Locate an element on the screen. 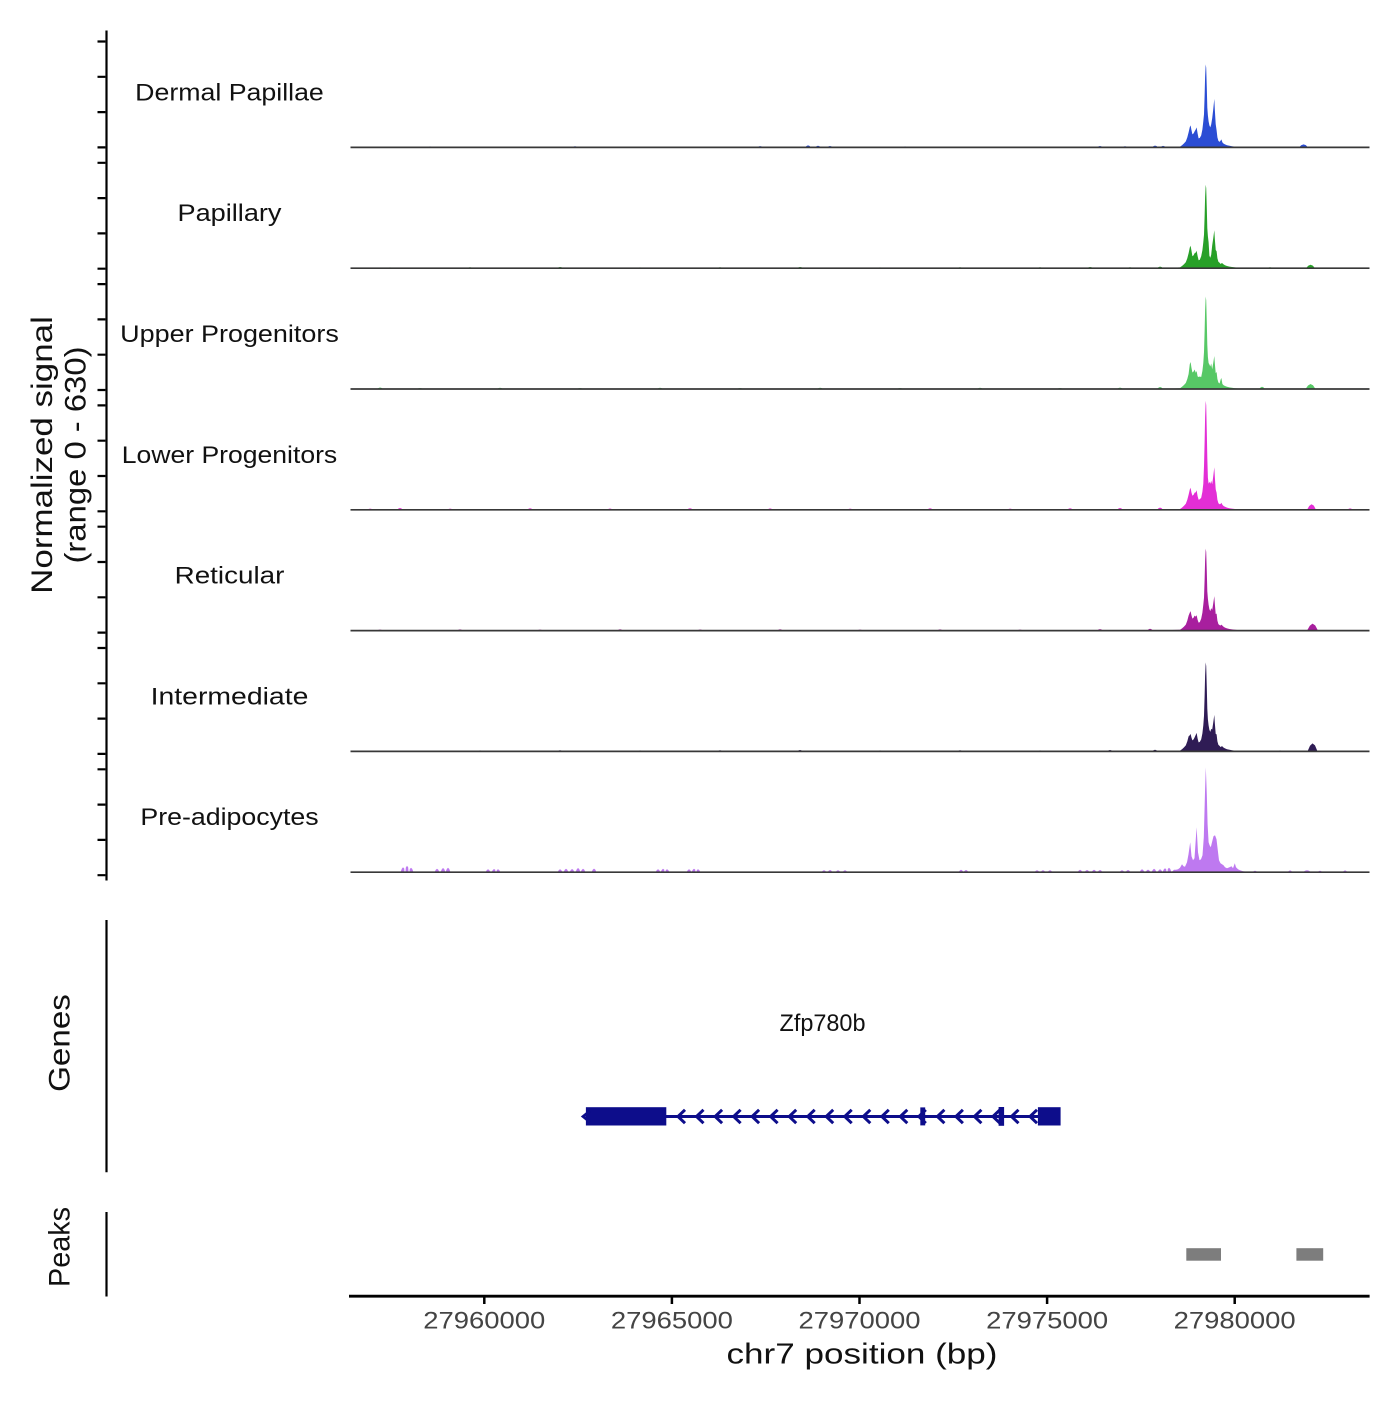 Image resolution: width=1400 pixels, height=1405 pixels. svg-text: chr7 position (bp) is located at coordinates (862, 1355).